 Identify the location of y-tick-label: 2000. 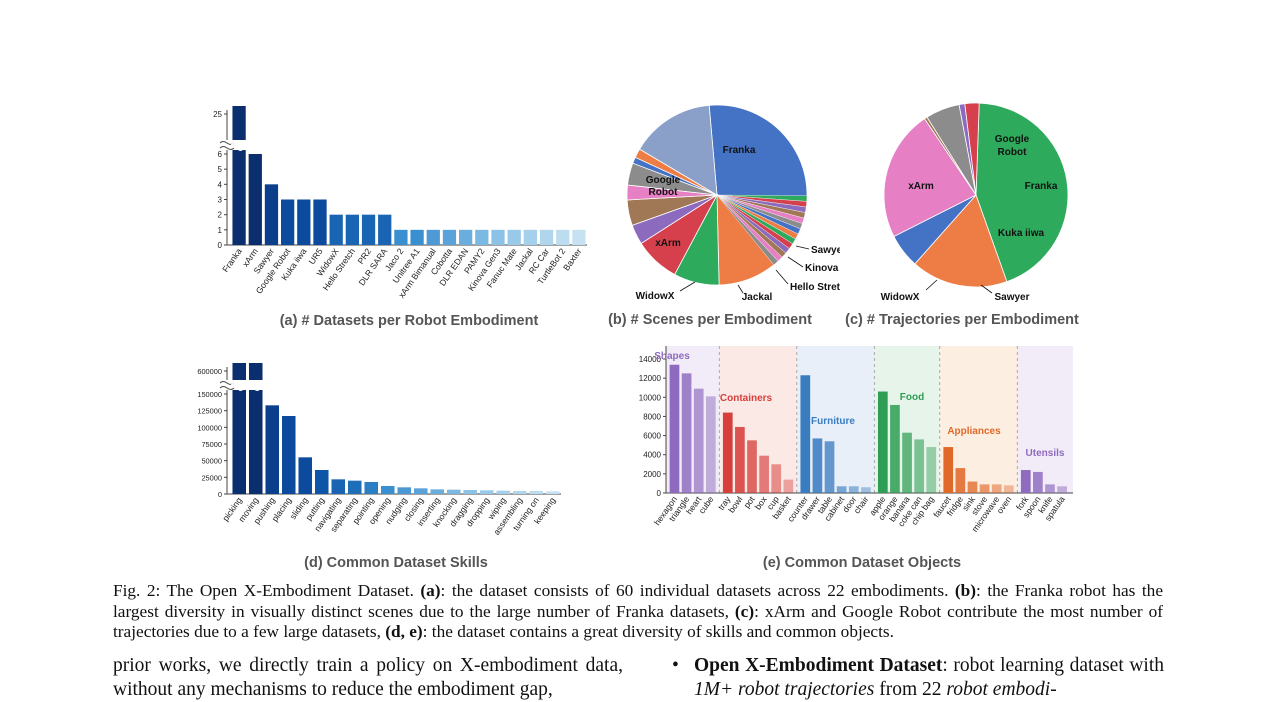
(652, 474).